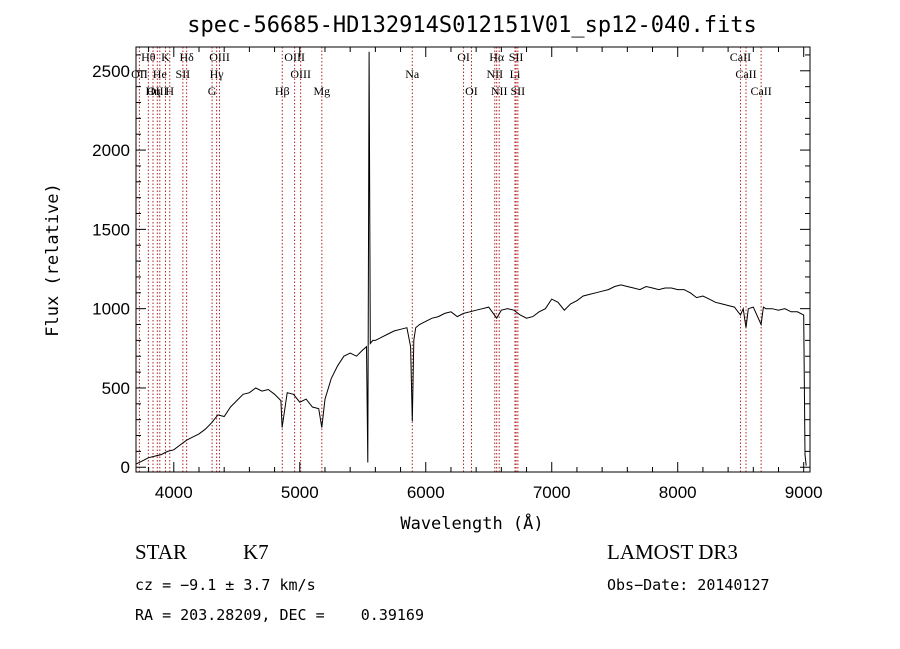 This screenshot has height=649, width=900. I want to click on y-tick-label: 2000, so click(111, 150).